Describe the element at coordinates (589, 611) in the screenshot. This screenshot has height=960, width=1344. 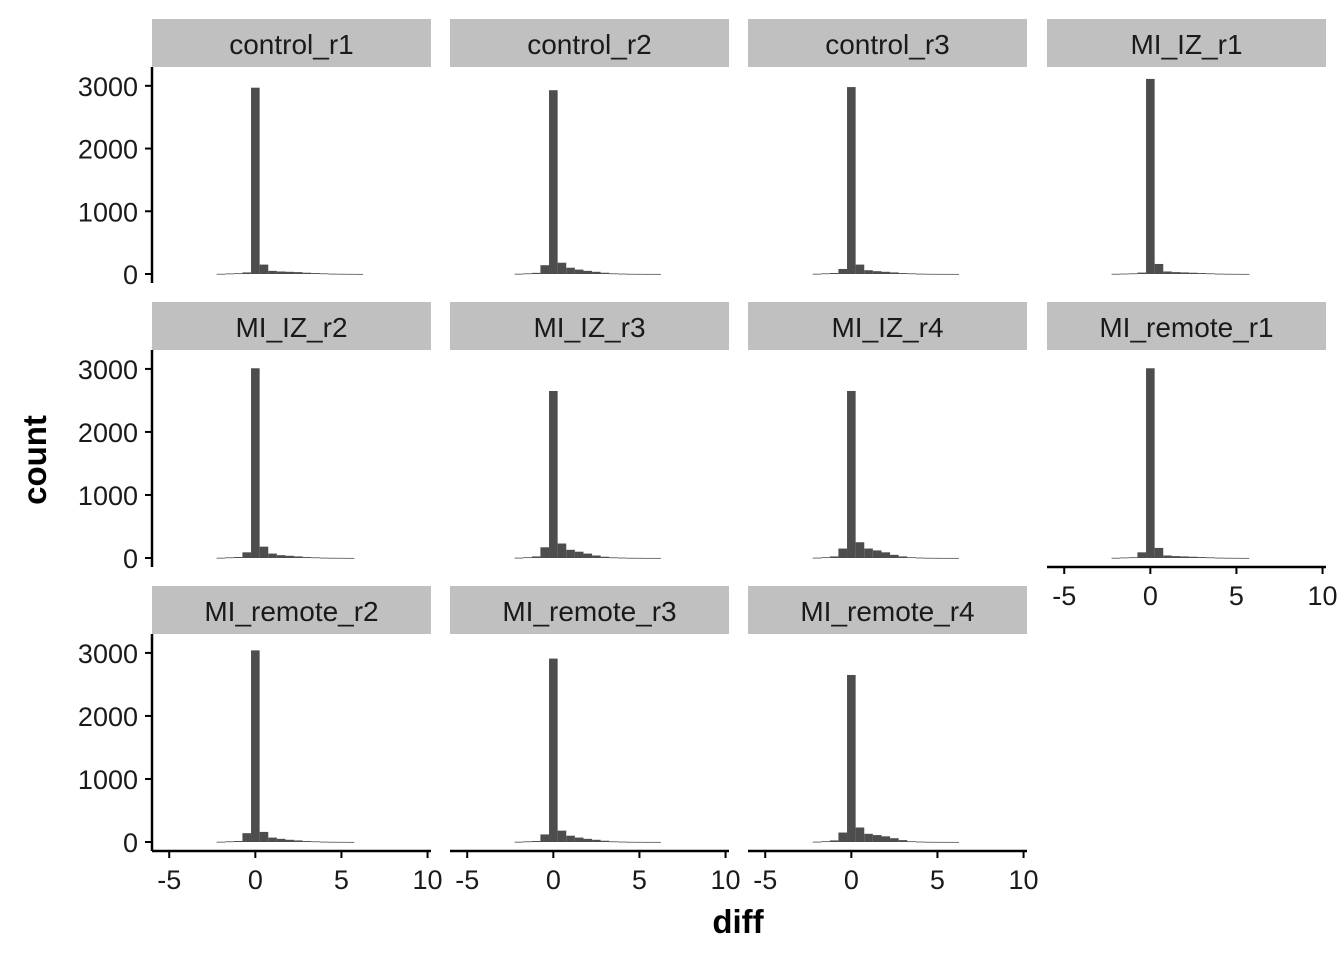
I see `facet-strip-label: MI_remote_r3` at that location.